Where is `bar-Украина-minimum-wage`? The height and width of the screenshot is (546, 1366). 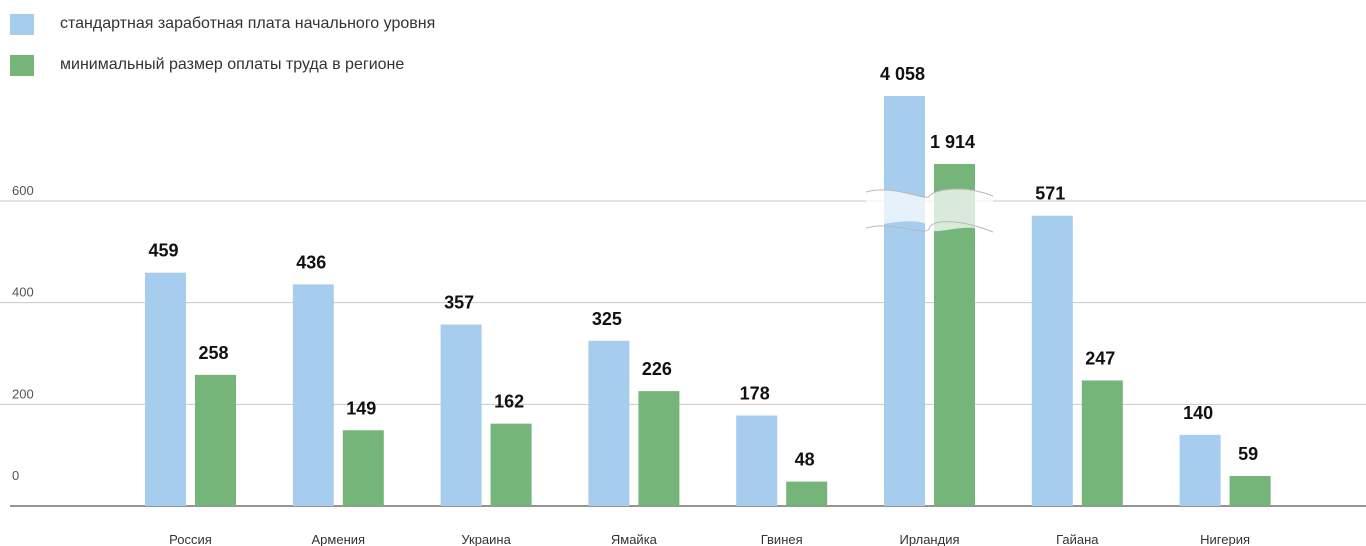 bar-Украина-minimum-wage is located at coordinates (511, 464).